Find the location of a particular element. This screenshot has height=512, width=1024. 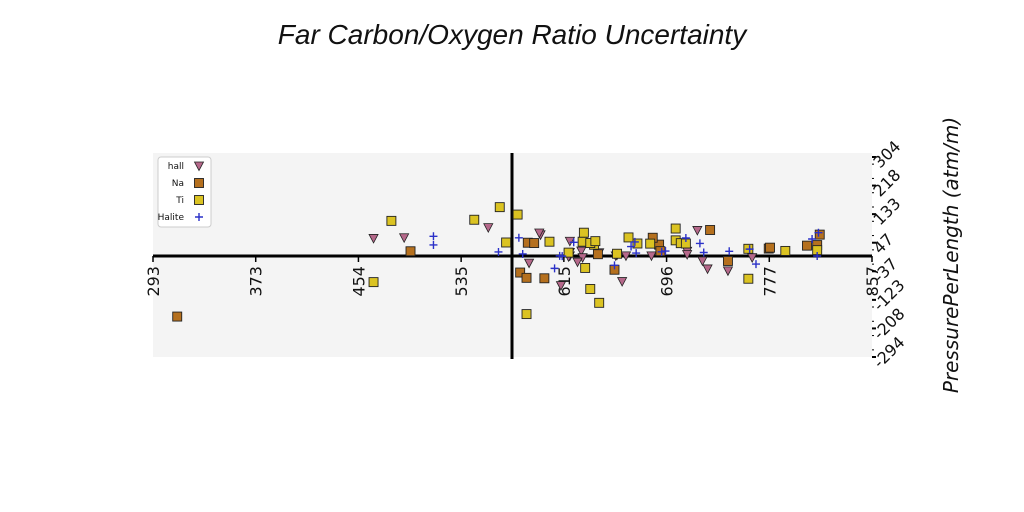

y-axis-label: PressurePerLength (atm/m) is located at coordinates (951, 255).